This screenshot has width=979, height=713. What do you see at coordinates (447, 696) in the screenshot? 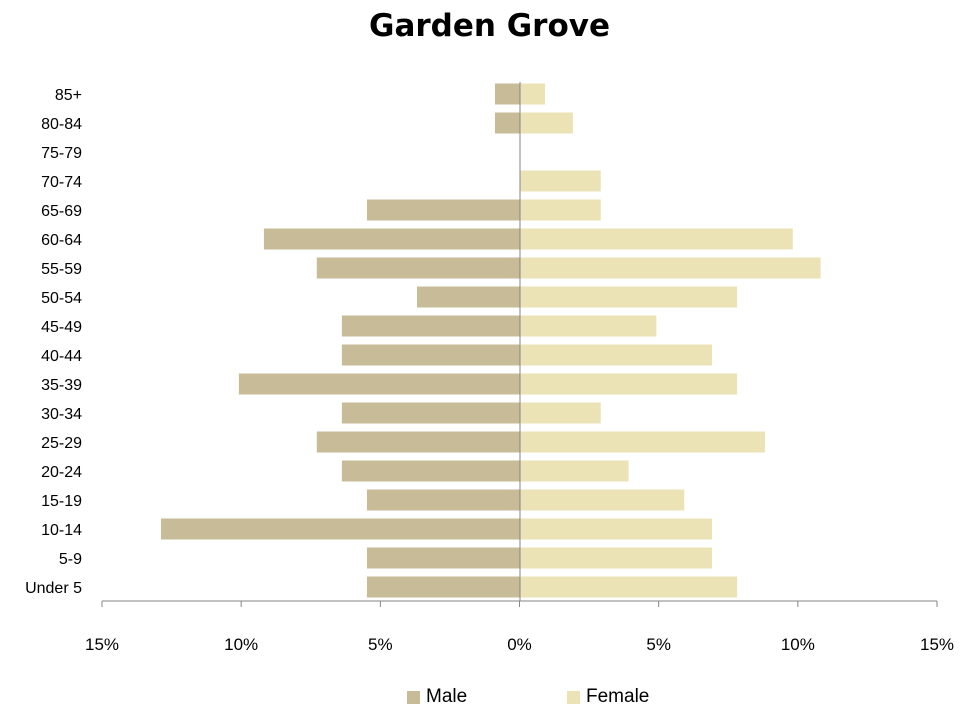
I see `legend-label-male: Male` at bounding box center [447, 696].